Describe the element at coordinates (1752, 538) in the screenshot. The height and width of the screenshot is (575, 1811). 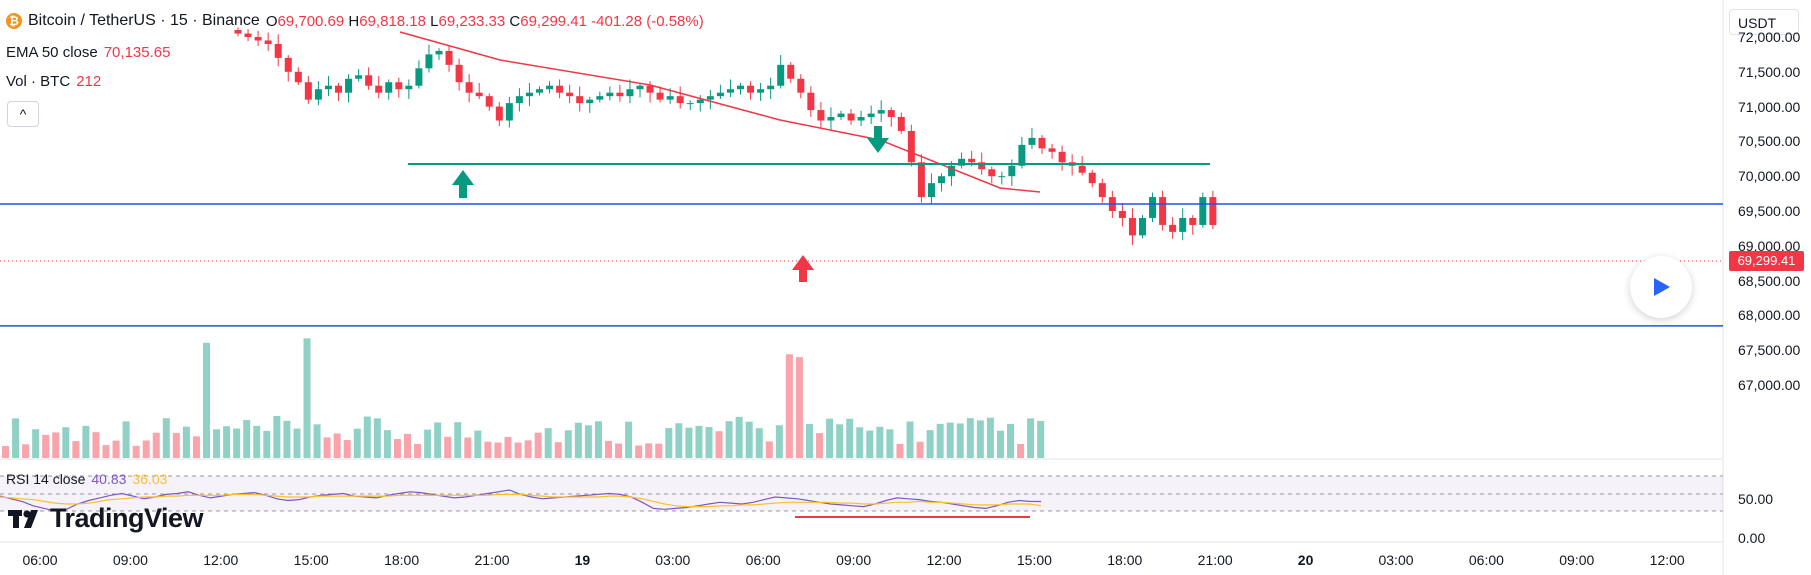
I see `rsi-axis-label: 0.00` at that location.